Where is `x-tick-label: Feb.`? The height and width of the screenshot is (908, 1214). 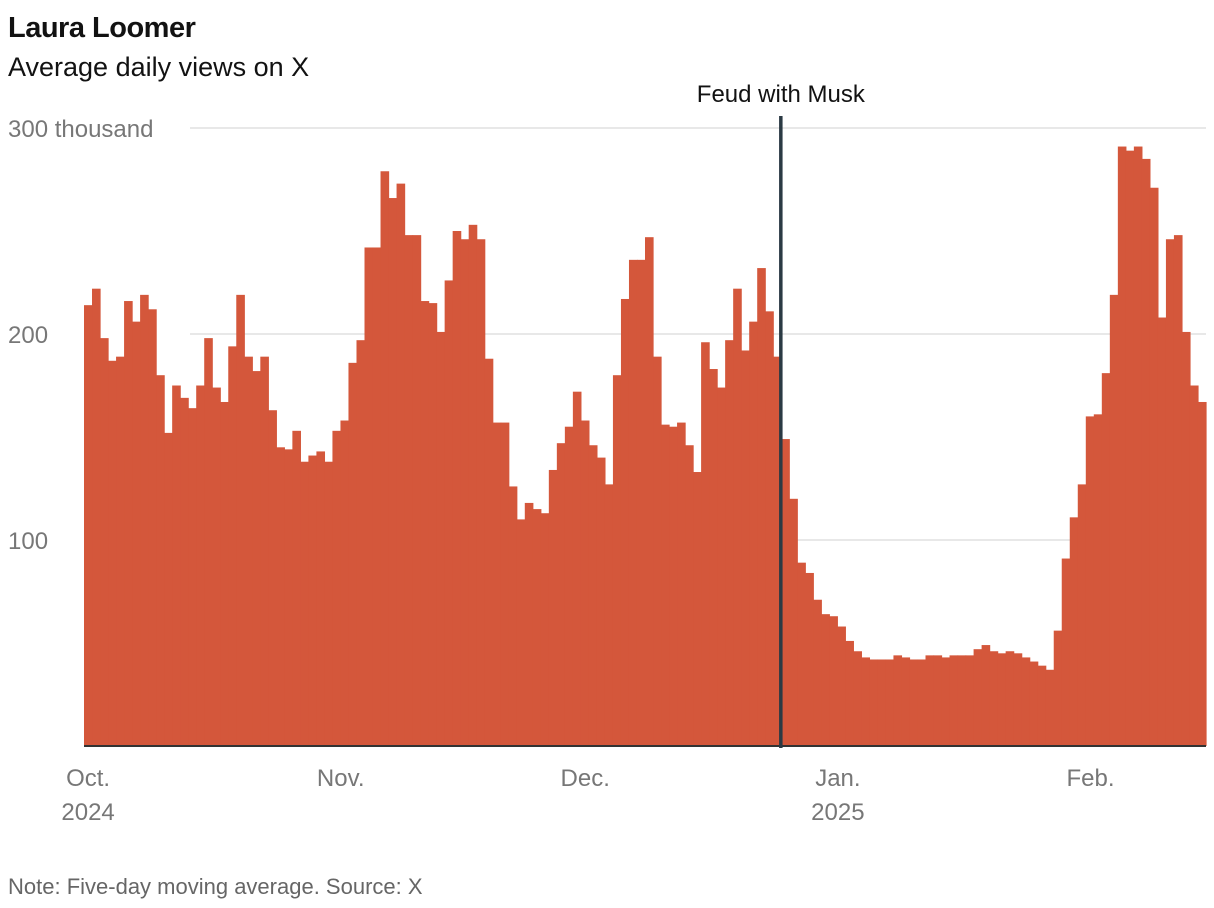
x-tick-label: Feb. is located at coordinates (1091, 778).